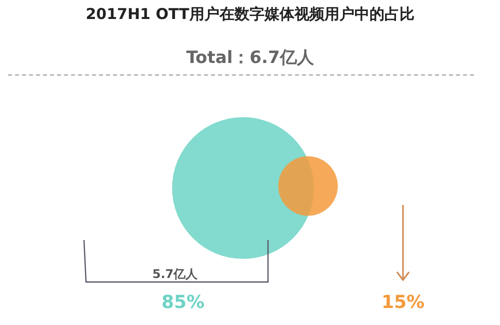 The width and height of the screenshot is (500, 325). I want to click on text: Total：6.7亿人, so click(250, 58).